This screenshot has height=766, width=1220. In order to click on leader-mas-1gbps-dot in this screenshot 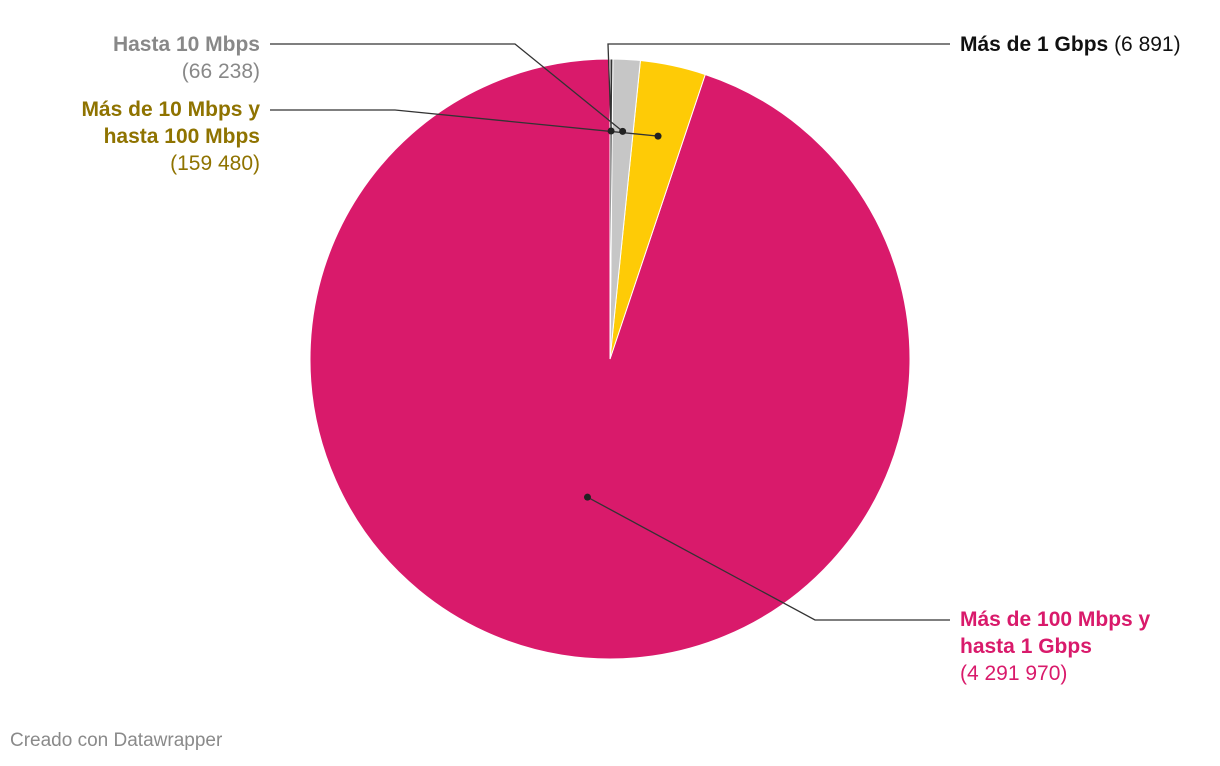, I will do `click(611, 131)`.